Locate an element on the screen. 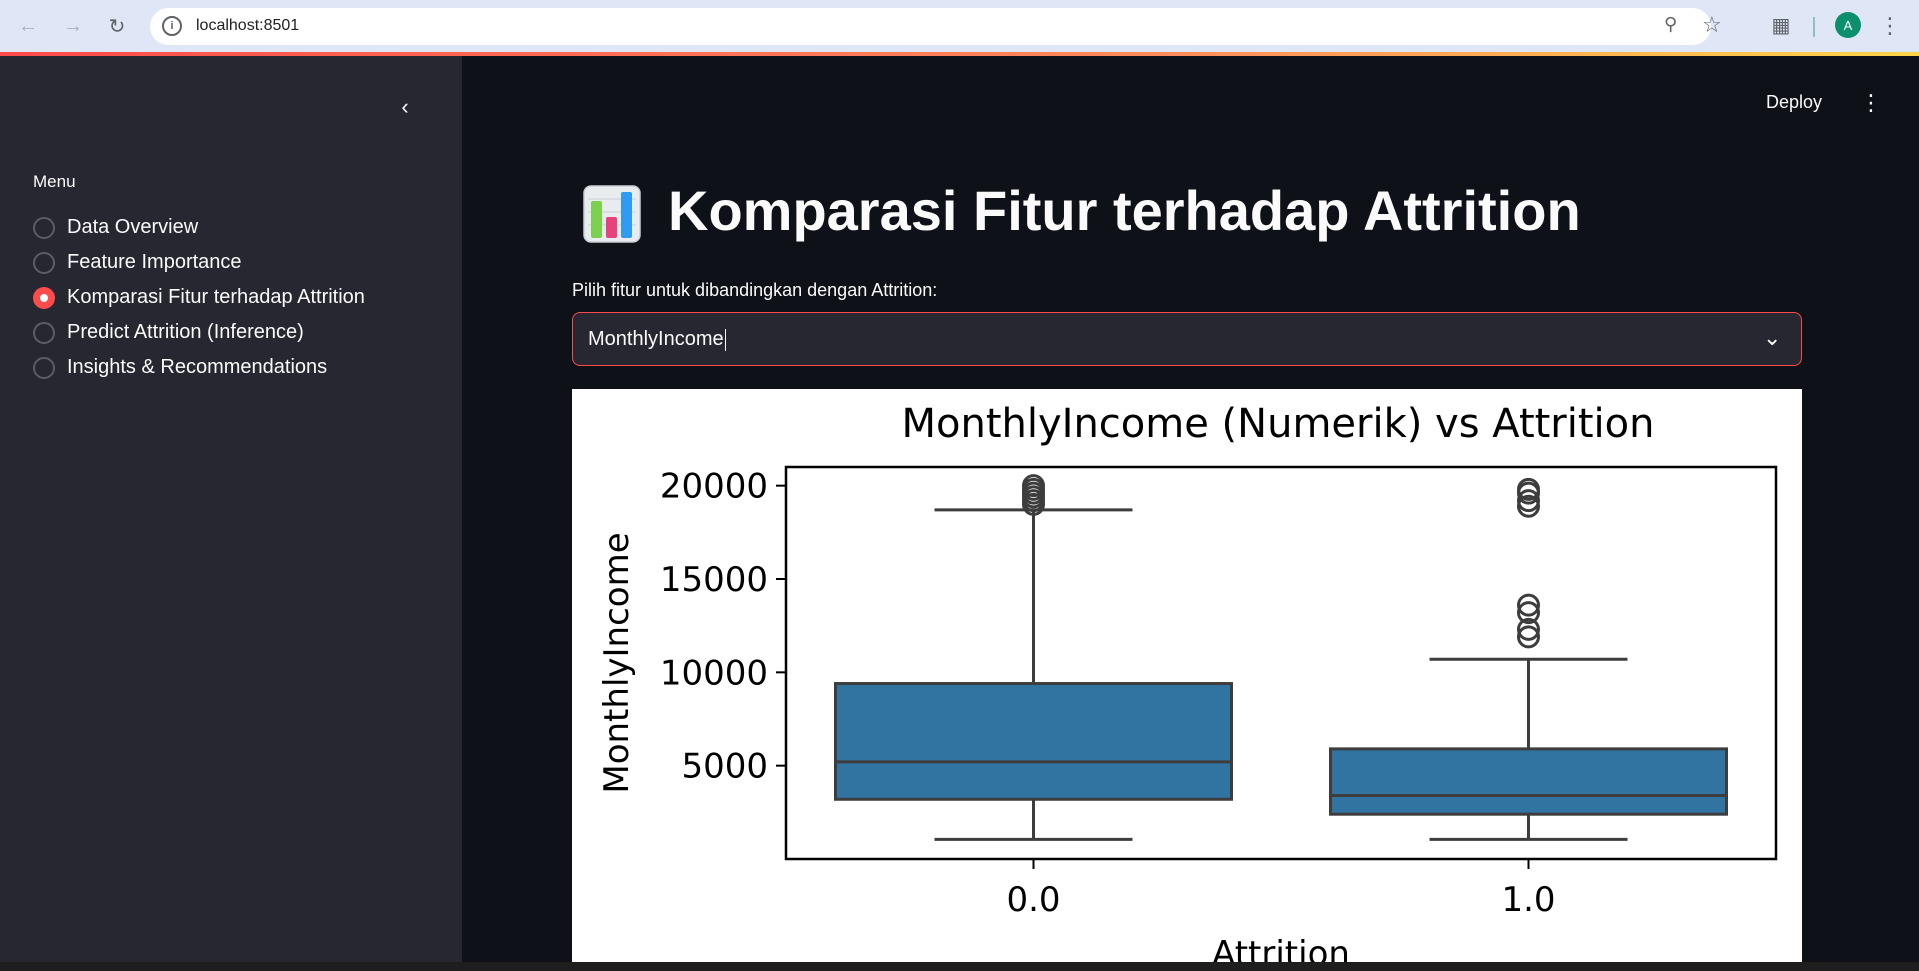 This screenshot has width=1919, height=971. zoom-icon: ⚲ is located at coordinates (1671, 24).